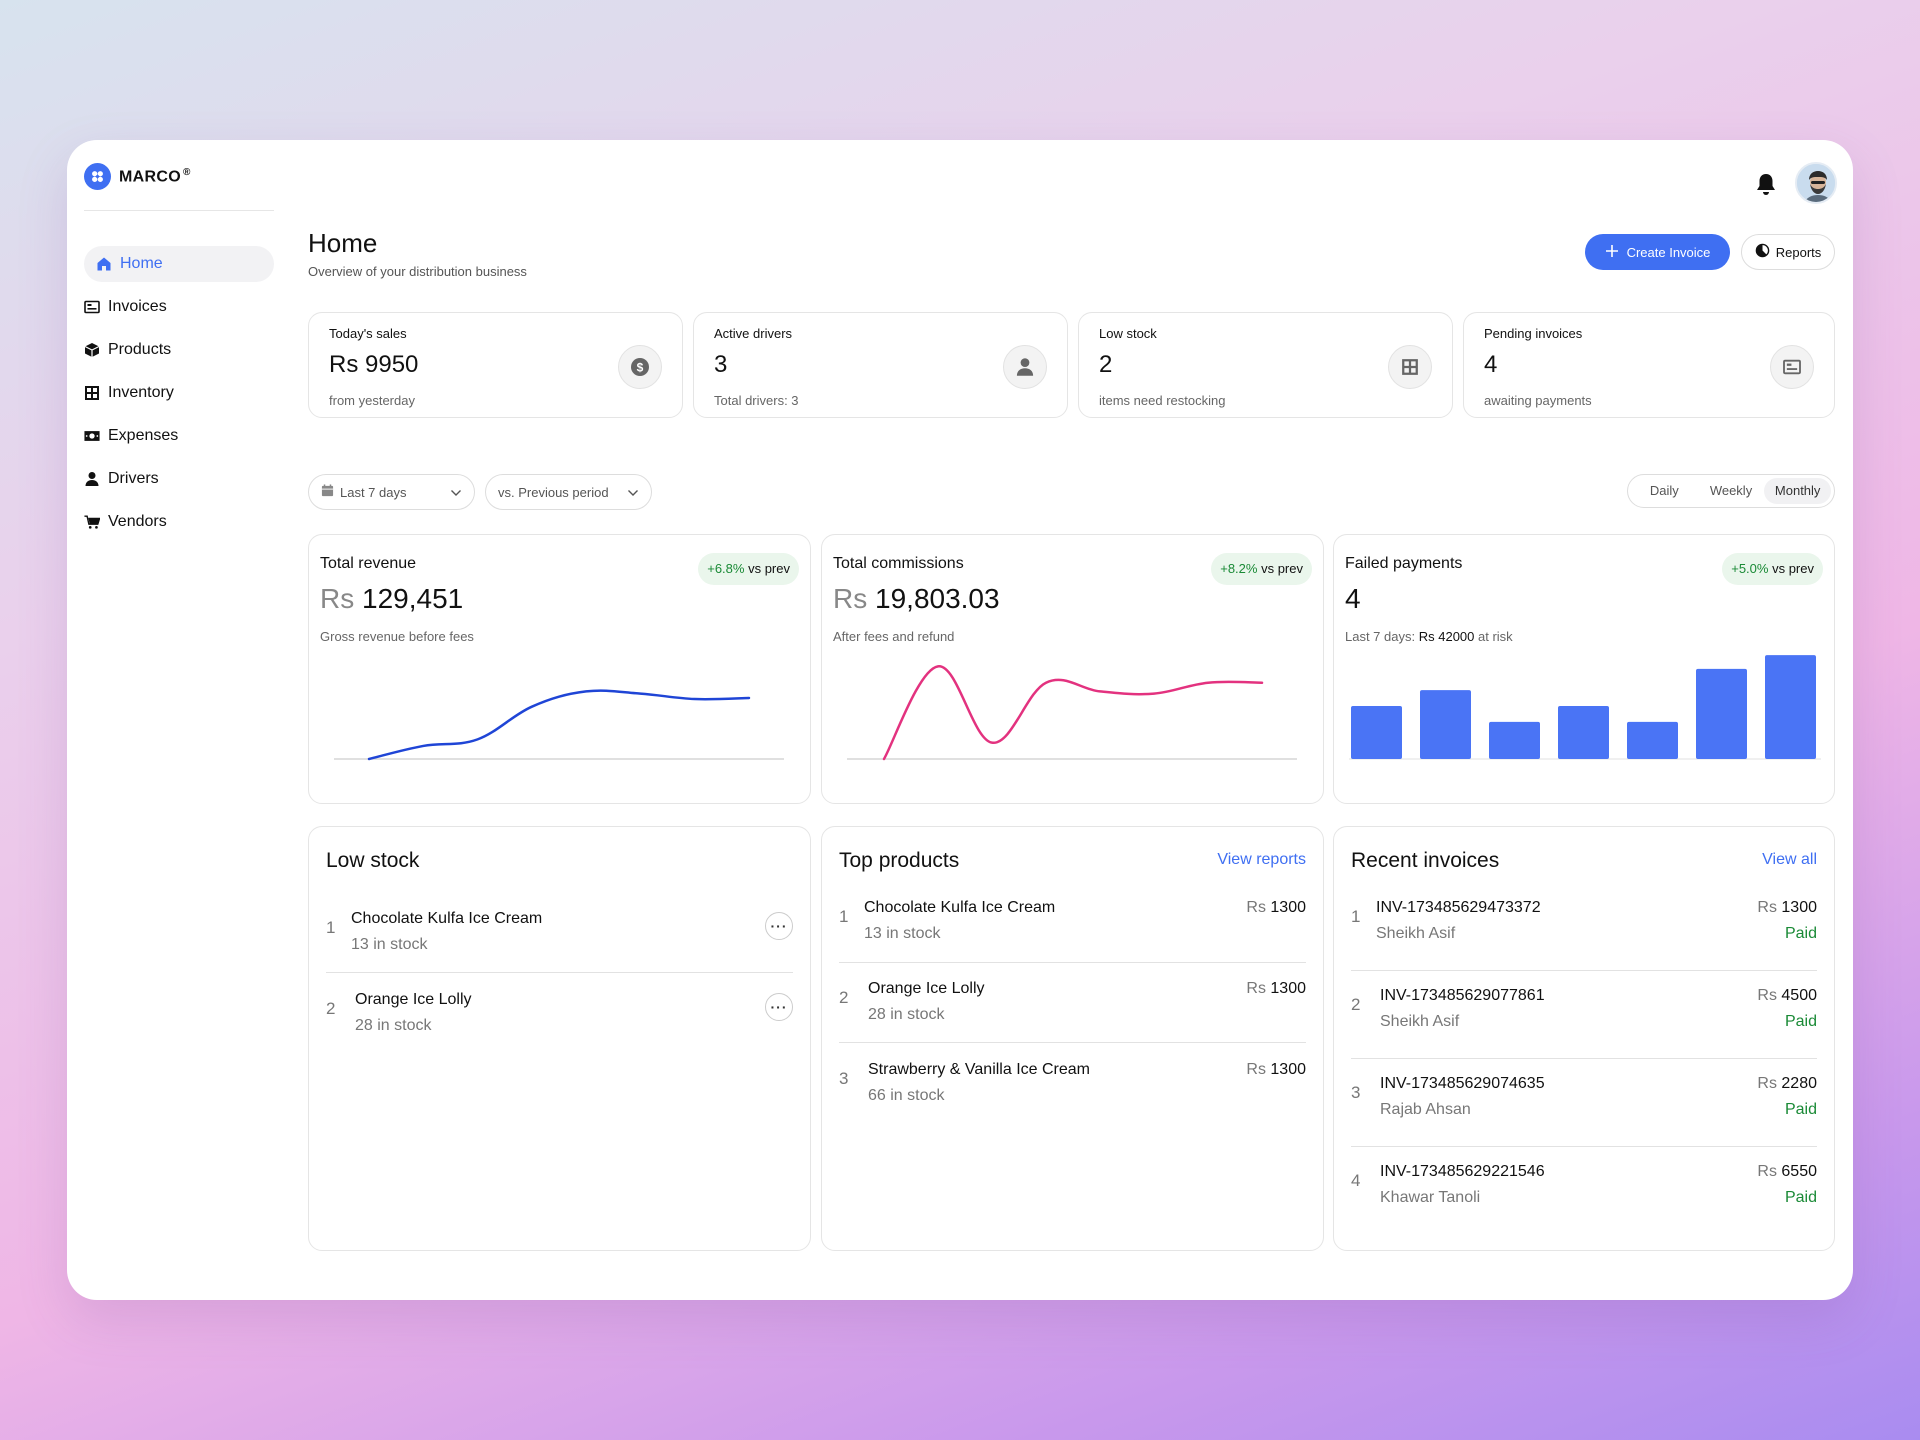  I want to click on compare-period-select: vs. Previous period, so click(568, 492).